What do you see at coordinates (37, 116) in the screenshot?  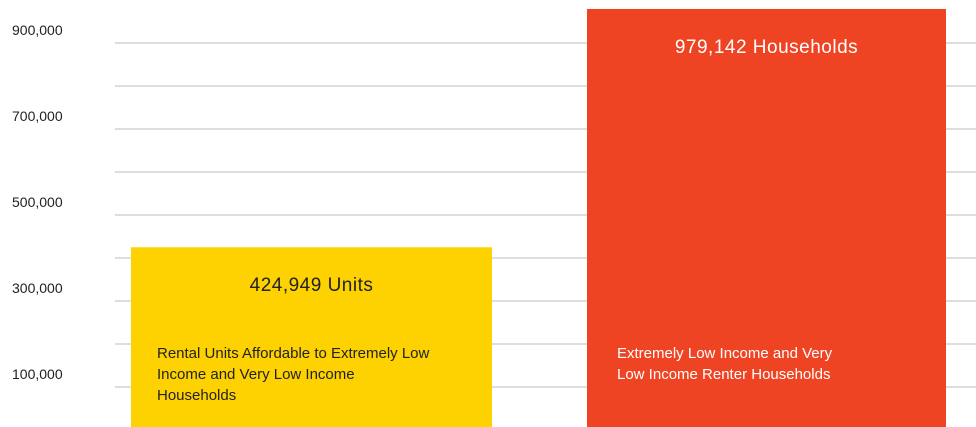 I see `y-tick-label: 700,000` at bounding box center [37, 116].